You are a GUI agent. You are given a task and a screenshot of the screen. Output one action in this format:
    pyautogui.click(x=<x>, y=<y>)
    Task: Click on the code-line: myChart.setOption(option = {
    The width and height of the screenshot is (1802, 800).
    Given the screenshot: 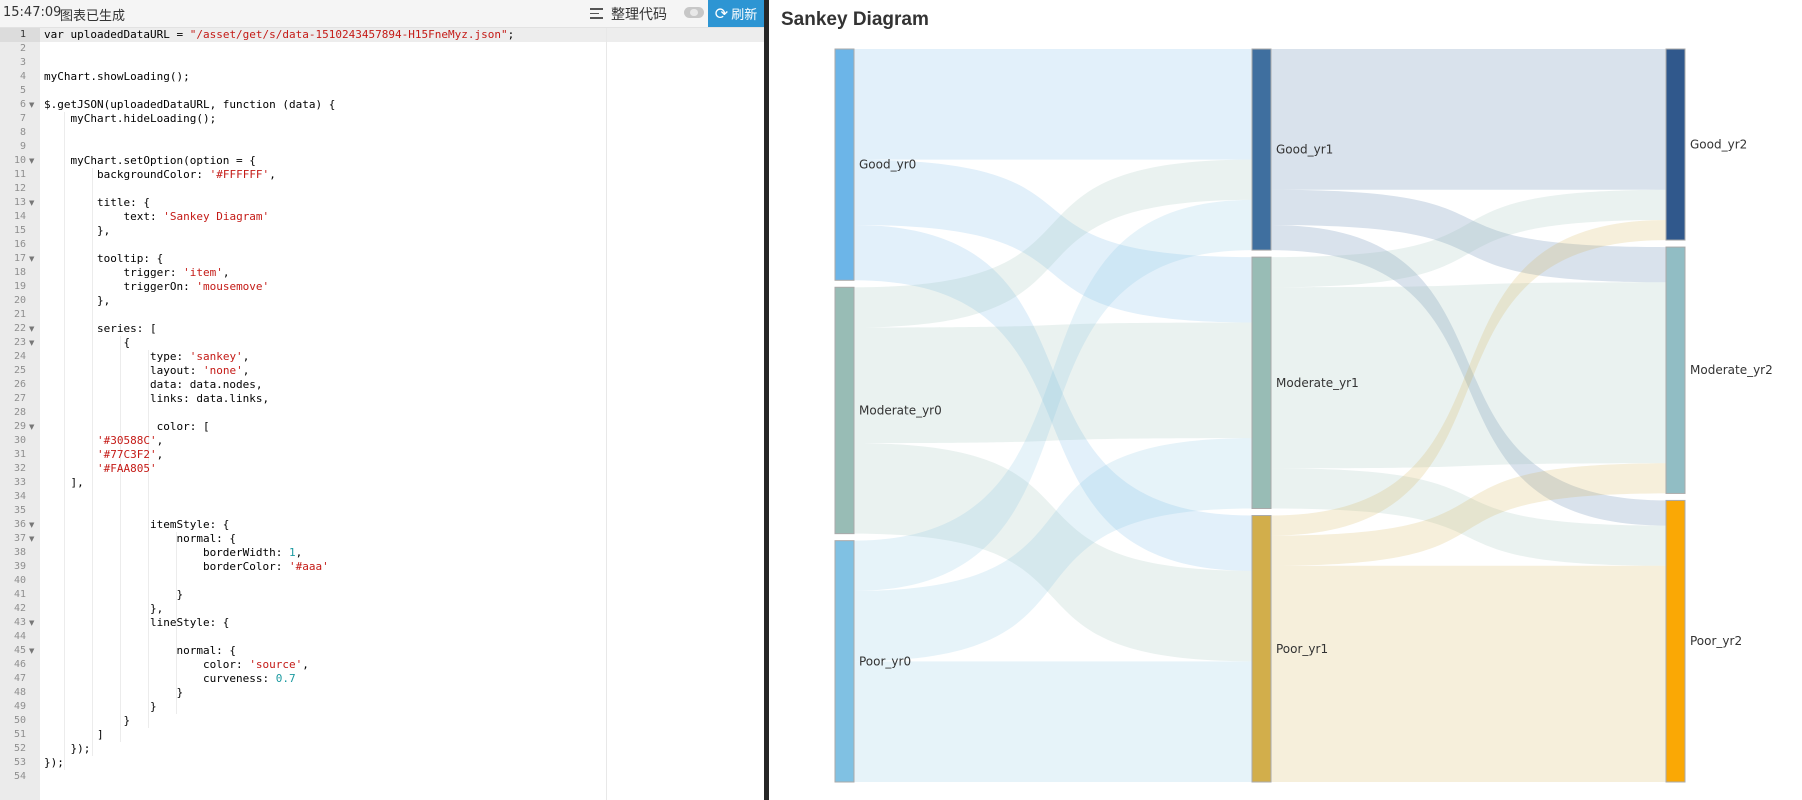 What is the action you would take?
    pyautogui.click(x=149, y=161)
    